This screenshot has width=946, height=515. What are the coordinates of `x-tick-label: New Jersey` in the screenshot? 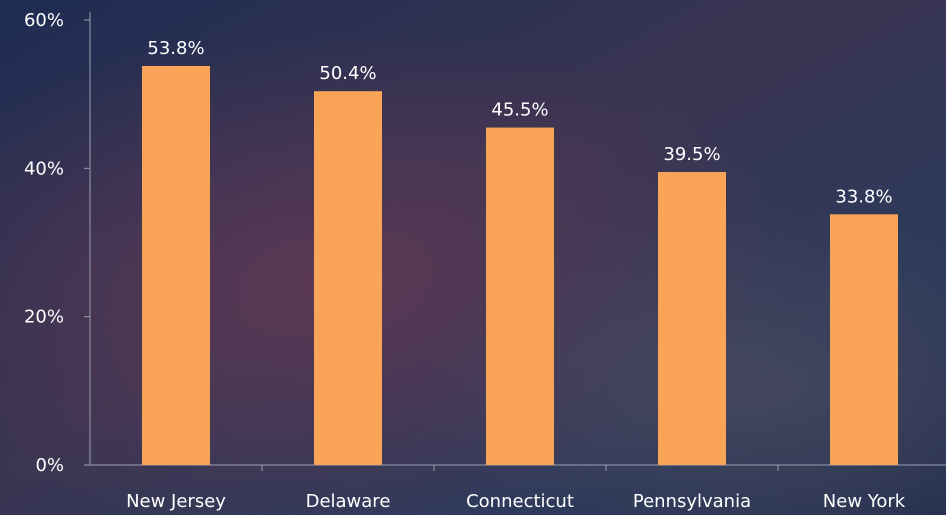 It's located at (176, 501).